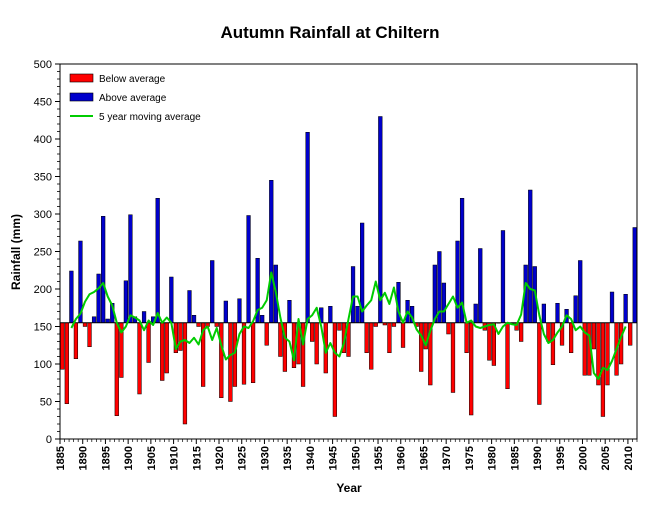 This screenshot has width=661, height=514. I want to click on bar-1912, so click(185, 373).